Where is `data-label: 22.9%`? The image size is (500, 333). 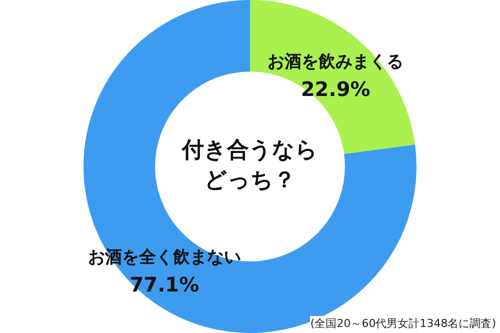
data-label: 22.9% is located at coordinates (335, 89).